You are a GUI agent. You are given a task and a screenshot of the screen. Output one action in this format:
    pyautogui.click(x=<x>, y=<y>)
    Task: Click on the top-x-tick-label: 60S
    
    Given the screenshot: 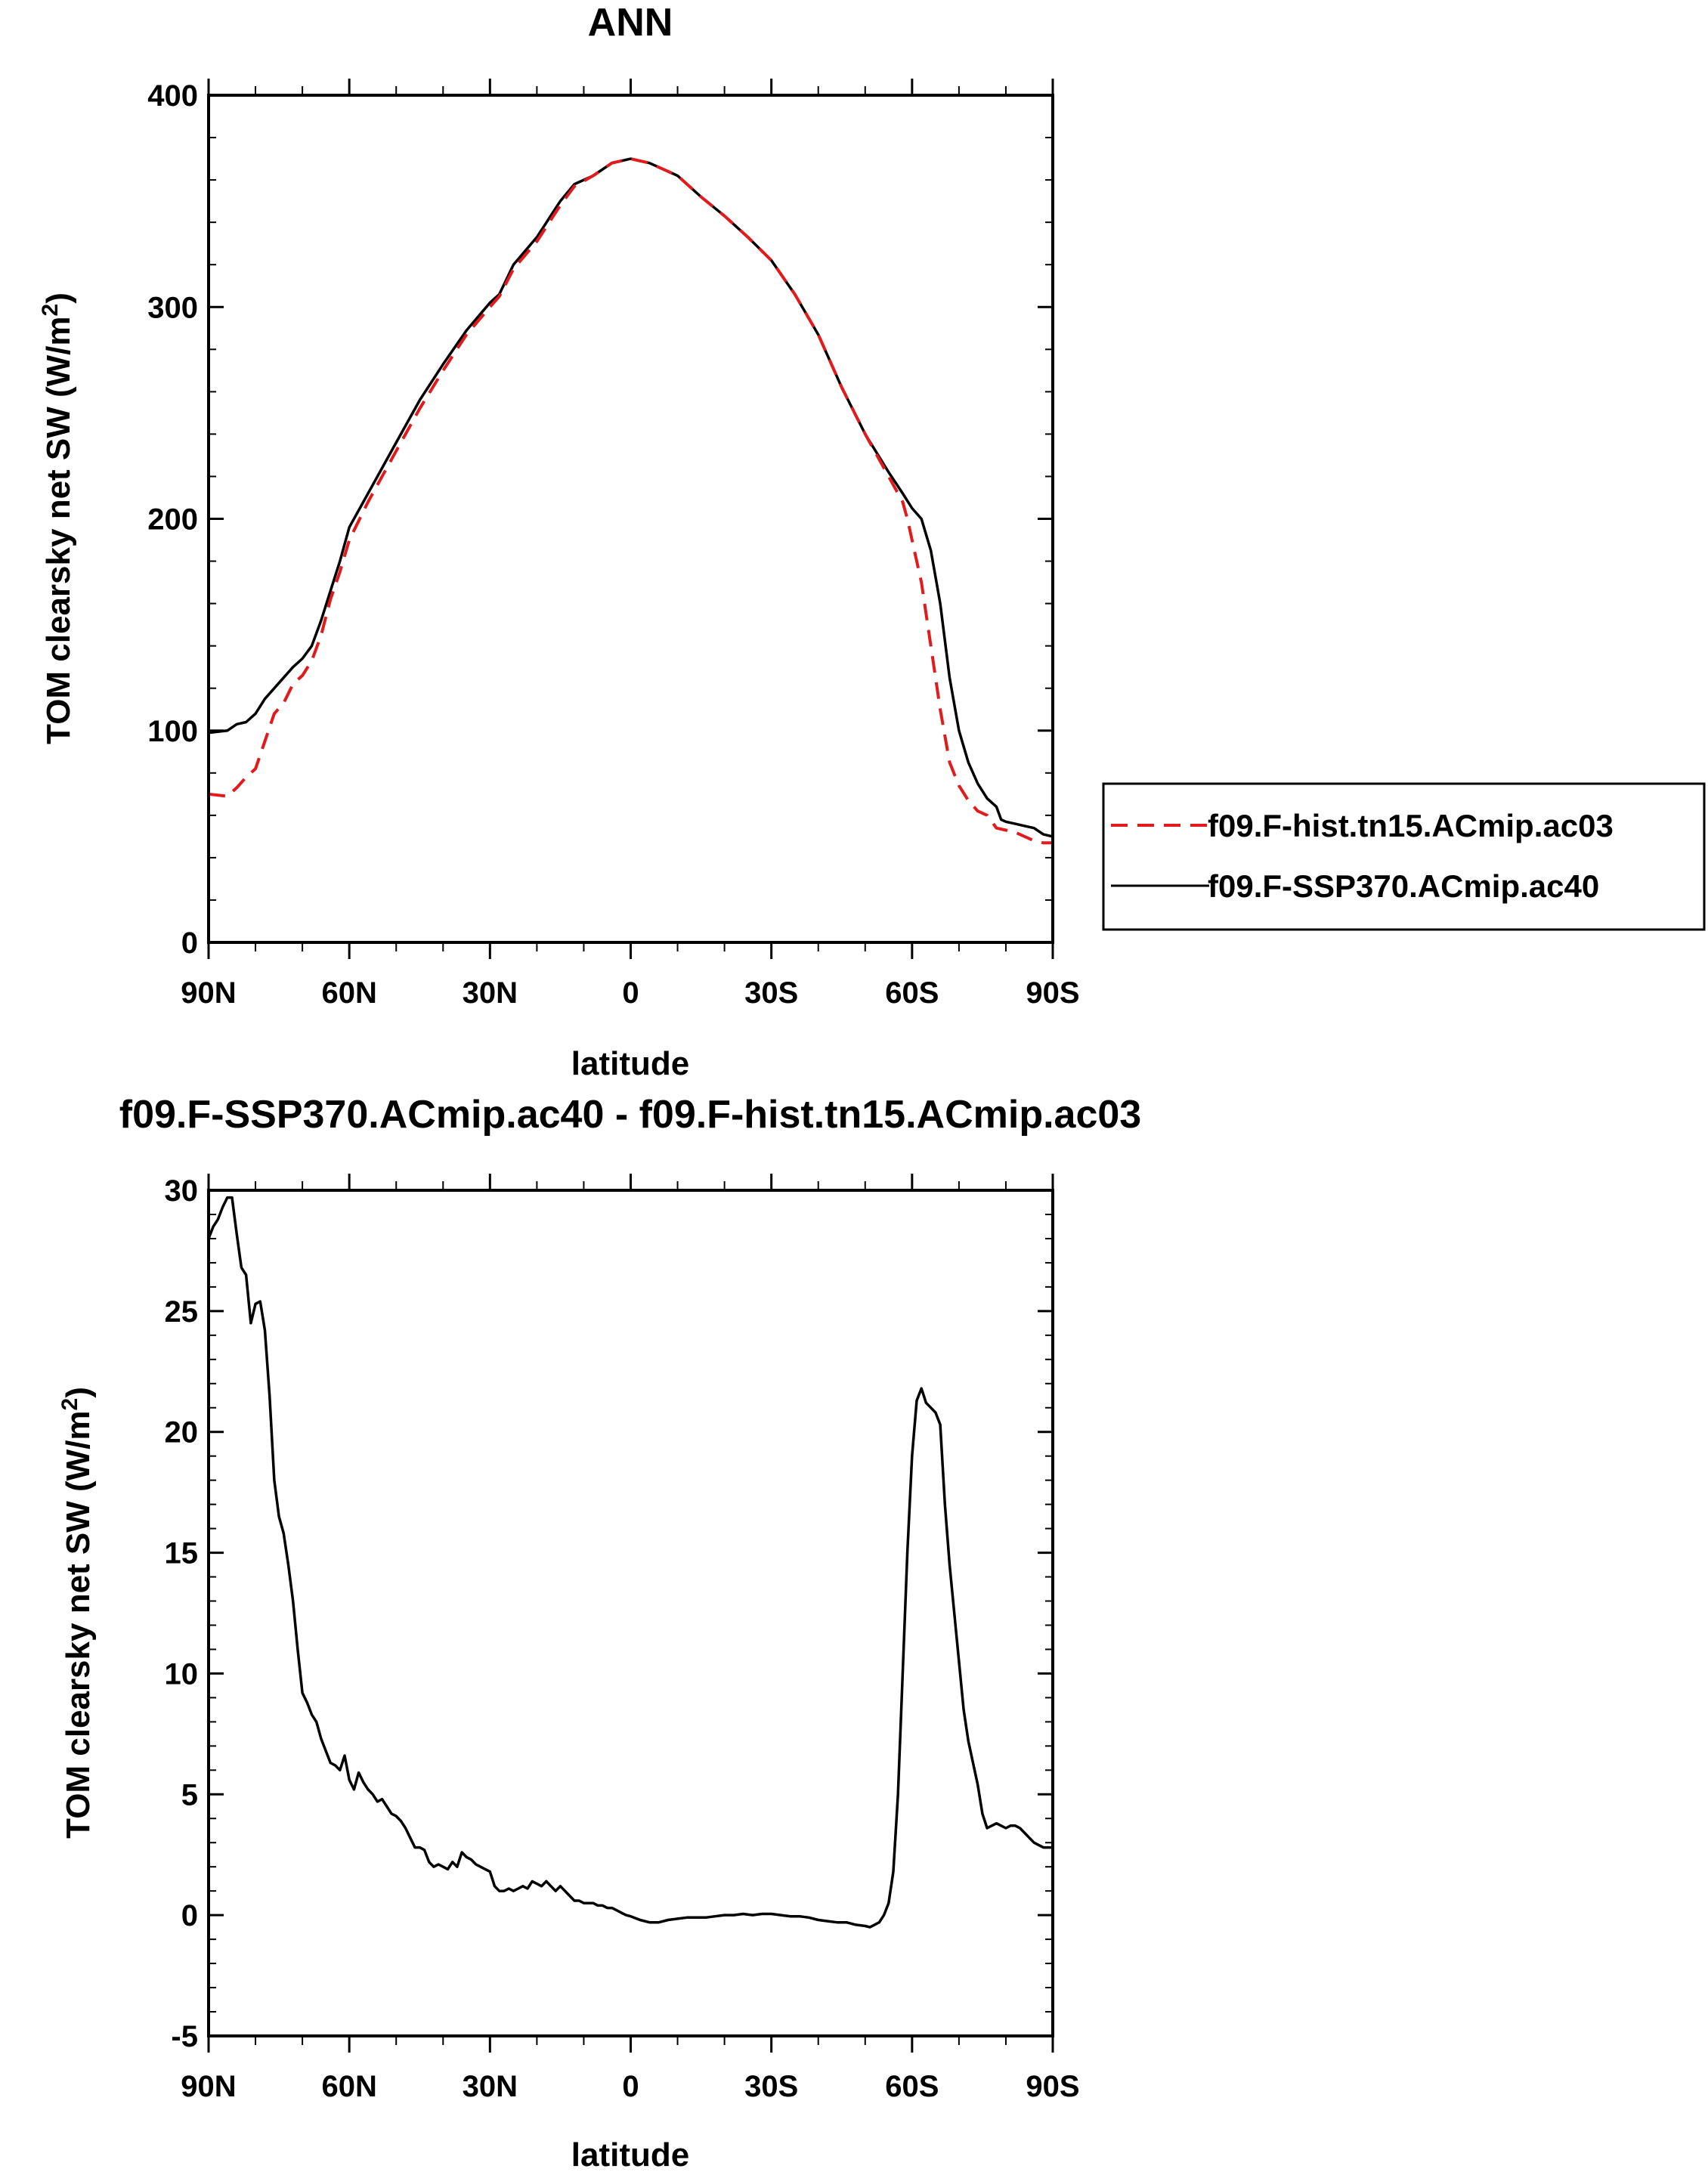 What is the action you would take?
    pyautogui.click(x=912, y=993)
    